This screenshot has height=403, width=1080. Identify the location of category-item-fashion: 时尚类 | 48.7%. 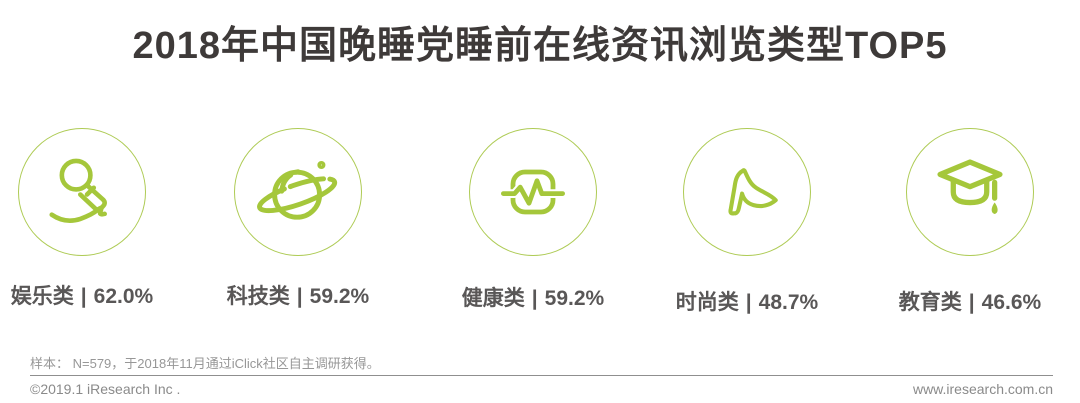
(747, 222).